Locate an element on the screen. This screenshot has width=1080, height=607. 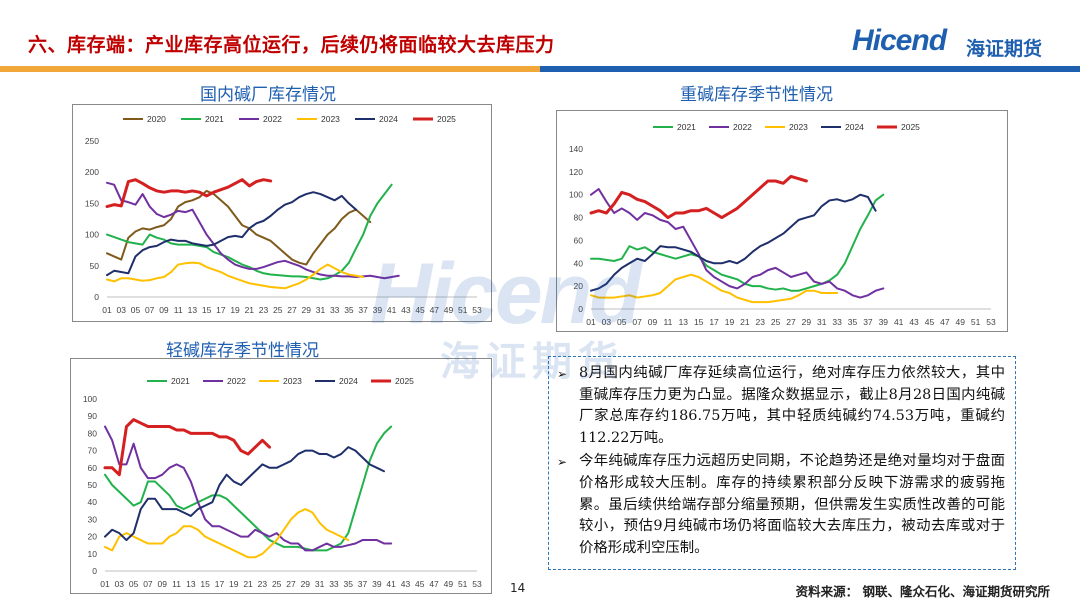
y-tick-label: 140 is located at coordinates (576, 149).